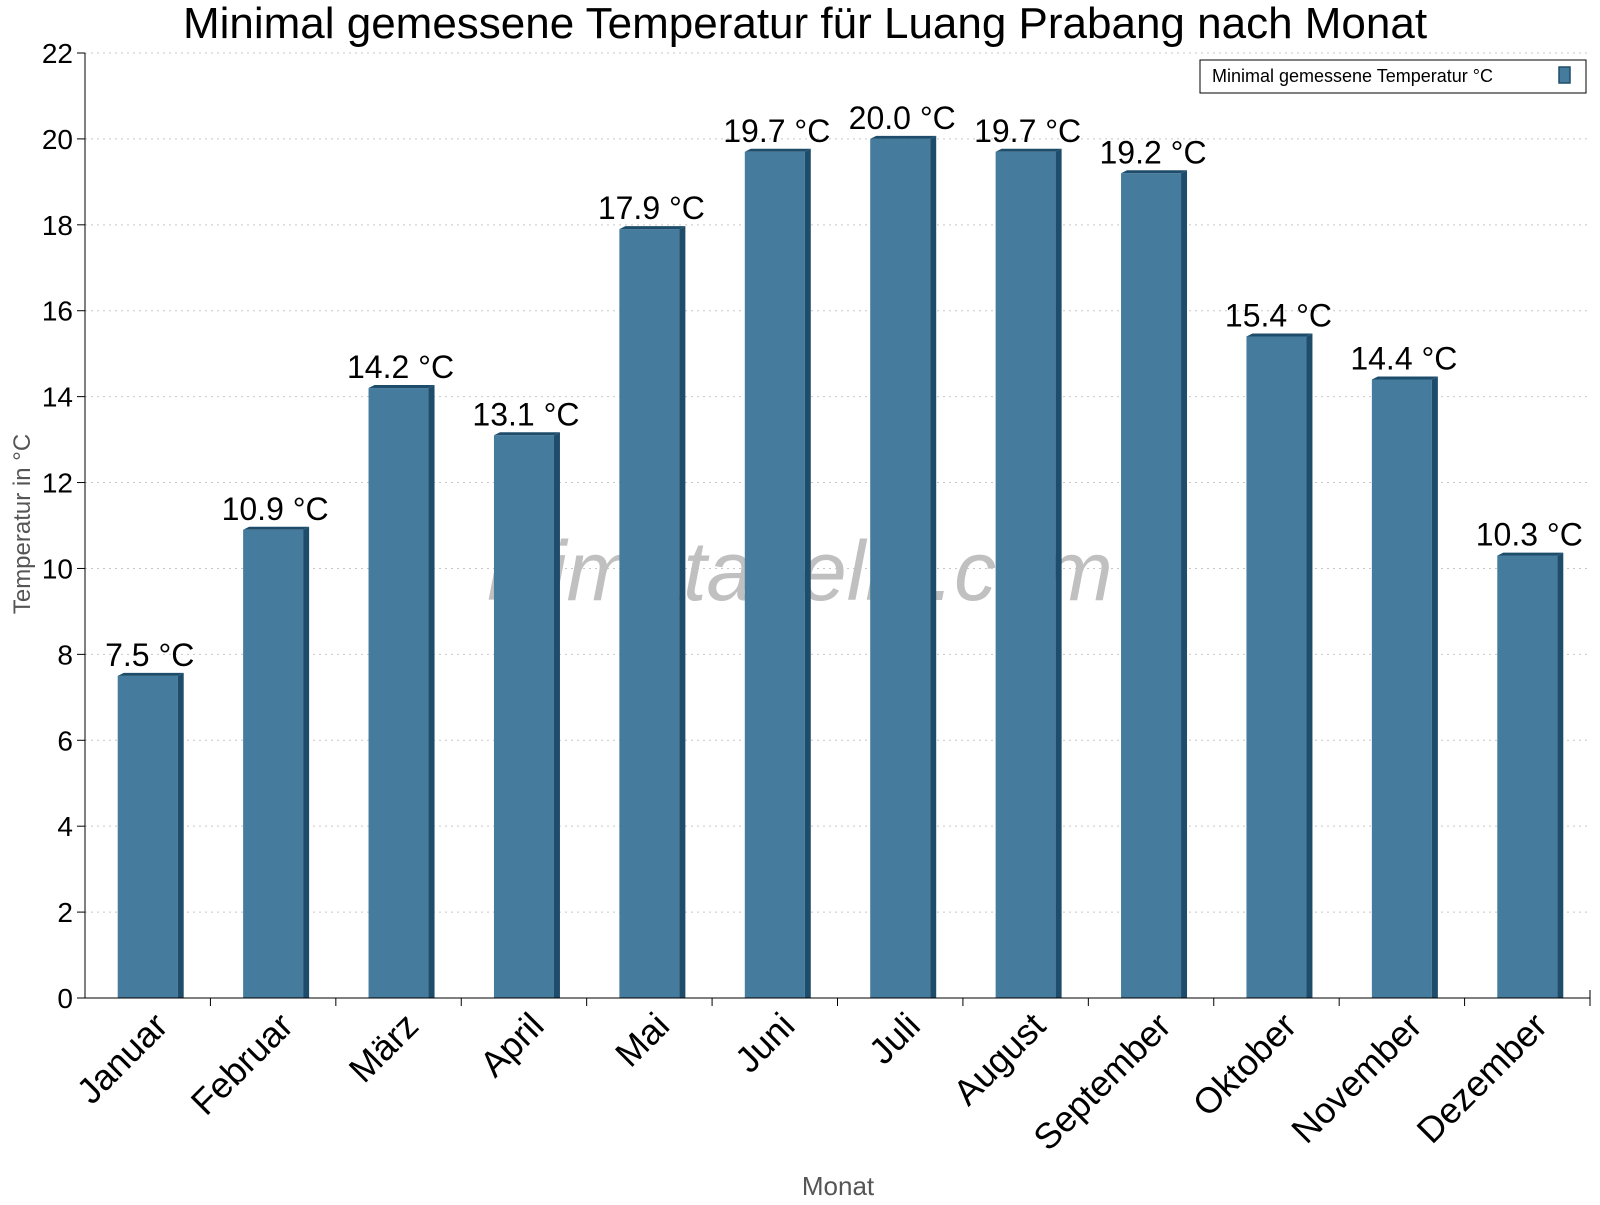 This screenshot has width=1600, height=1205. What do you see at coordinates (57, 53) in the screenshot?
I see `y-tick-label: 22` at bounding box center [57, 53].